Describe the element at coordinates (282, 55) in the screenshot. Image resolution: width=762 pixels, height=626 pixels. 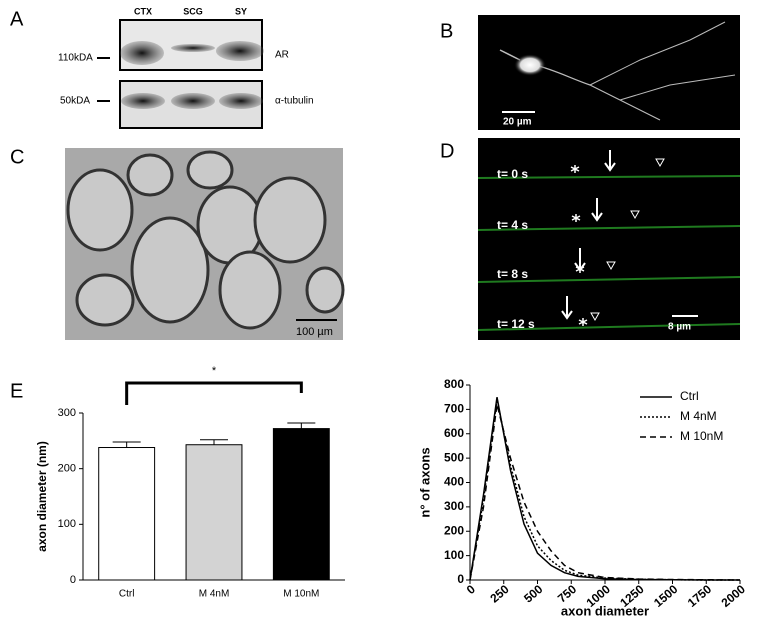
I see `protein-label: AR` at that location.